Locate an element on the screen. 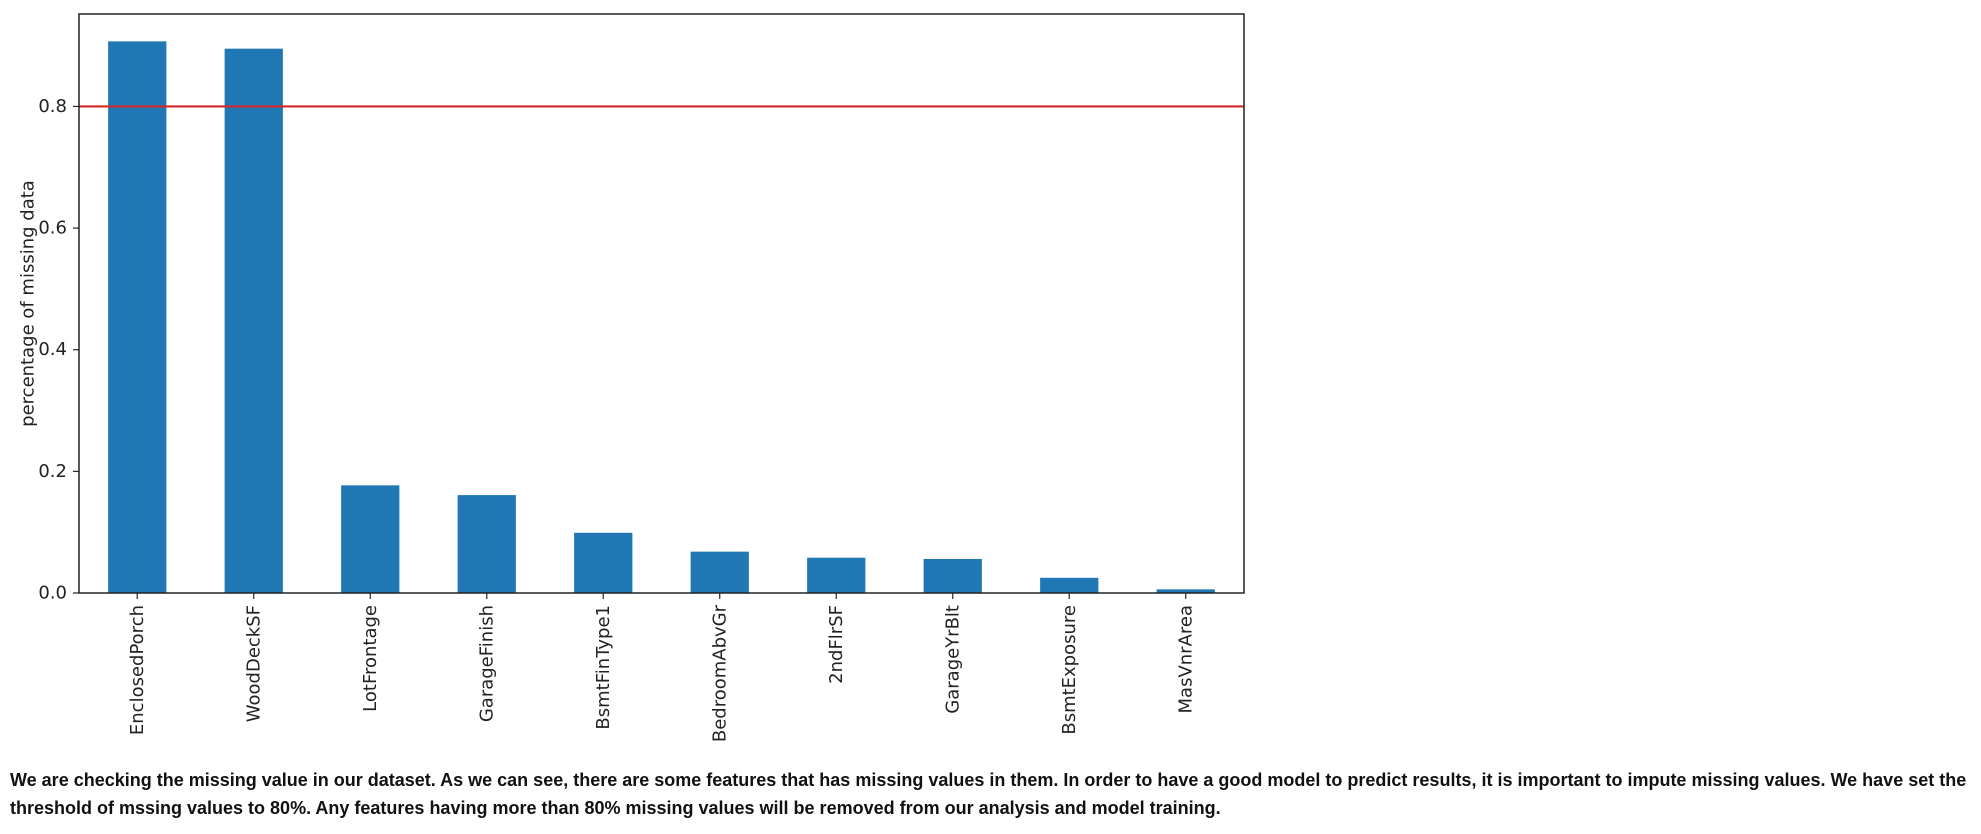  y-axis-title: percentage of missing data is located at coordinates (28, 303).